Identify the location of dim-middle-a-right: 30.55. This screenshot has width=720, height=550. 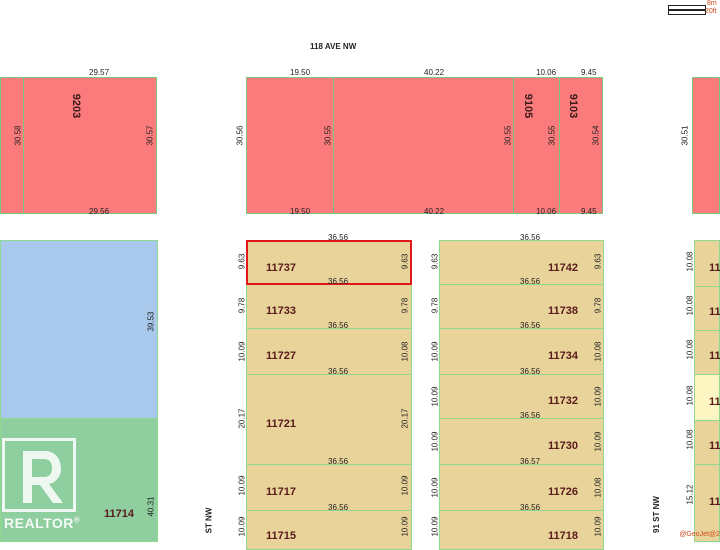
(328, 135).